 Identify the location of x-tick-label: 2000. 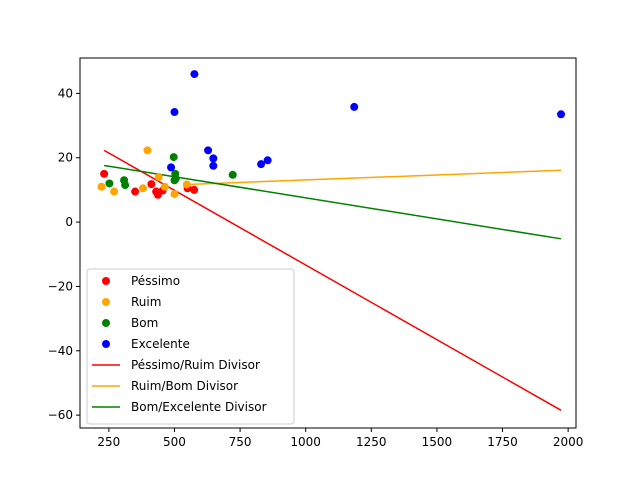
(568, 442).